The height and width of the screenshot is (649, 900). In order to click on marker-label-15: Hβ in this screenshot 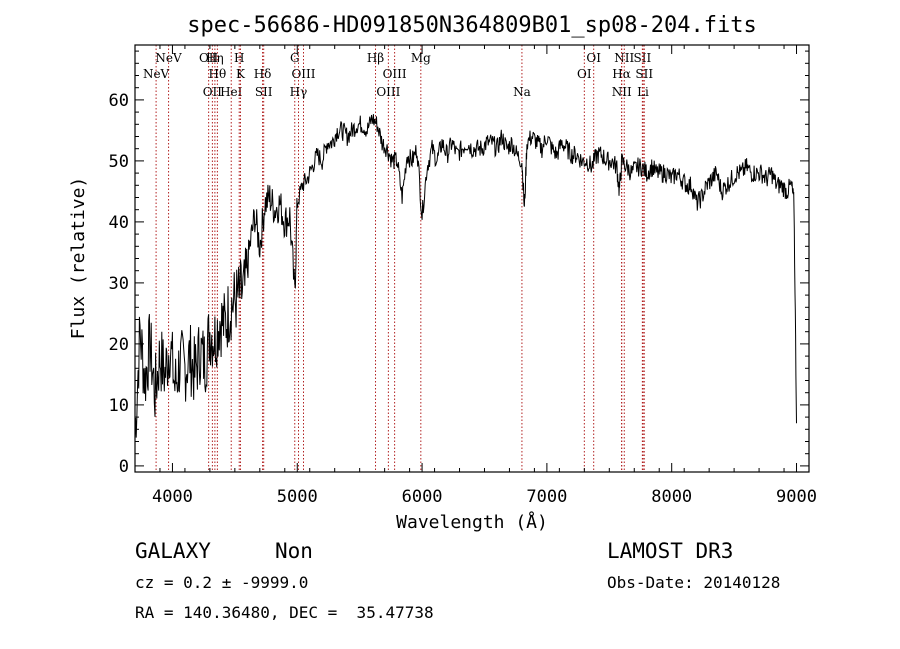, I will do `click(375, 58)`.